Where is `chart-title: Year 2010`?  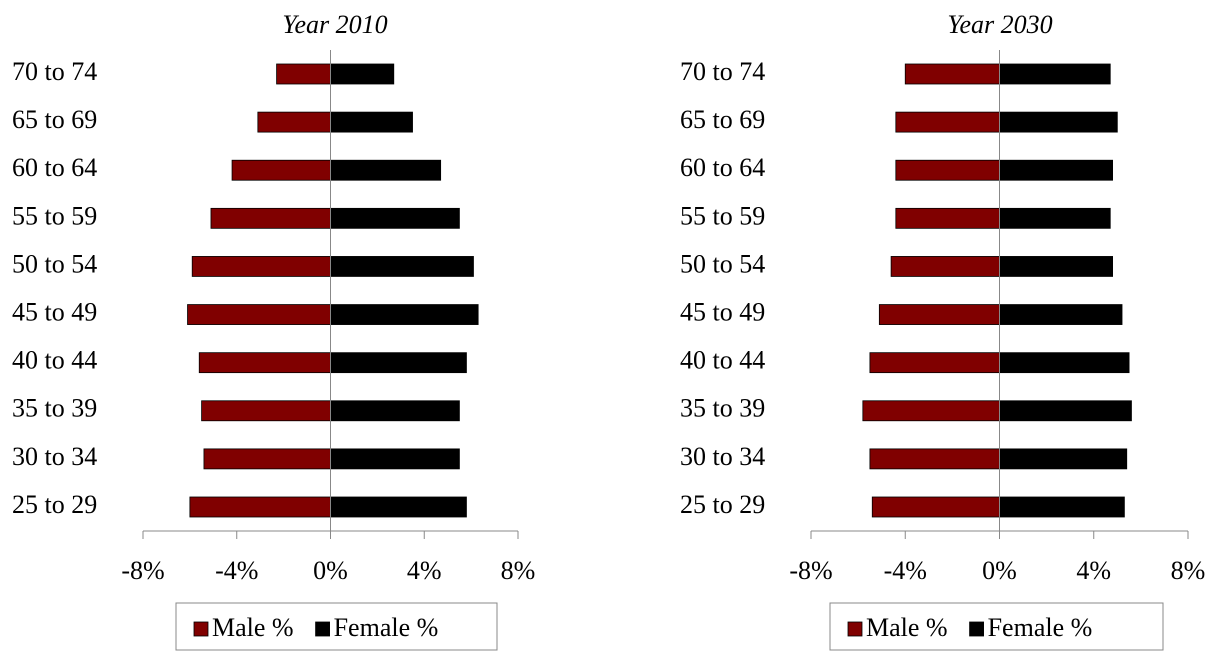 chart-title: Year 2010 is located at coordinates (334, 24).